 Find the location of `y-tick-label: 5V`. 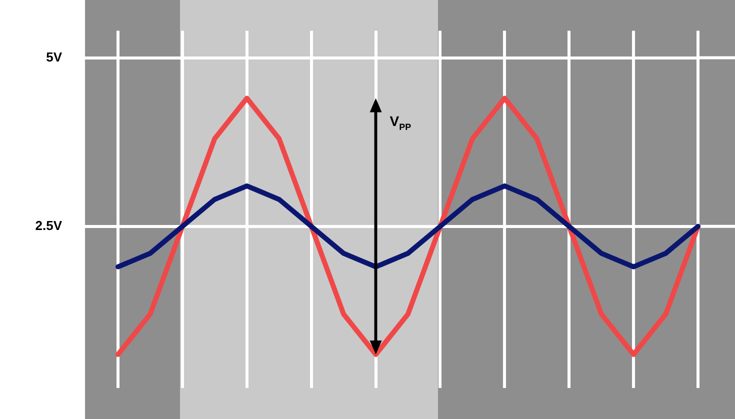

y-tick-label: 5V is located at coordinates (54, 56).